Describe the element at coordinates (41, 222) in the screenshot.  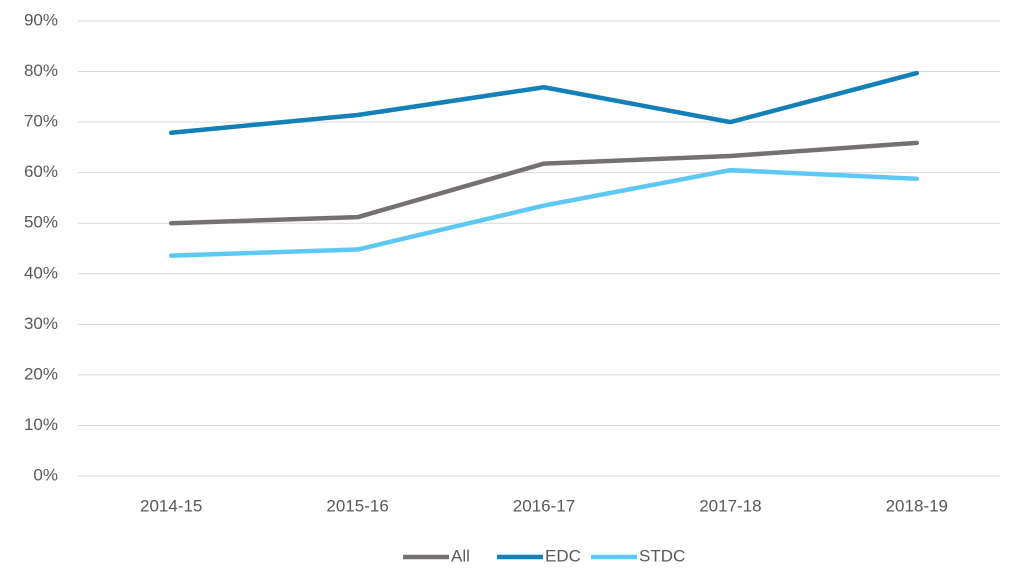
I see `y-tick-label: 50%` at that location.